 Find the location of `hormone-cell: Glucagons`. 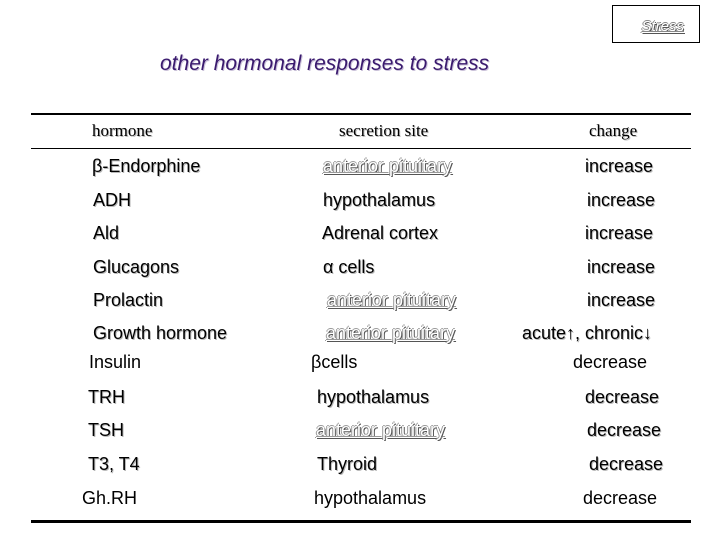

hormone-cell: Glucagons is located at coordinates (136, 267).